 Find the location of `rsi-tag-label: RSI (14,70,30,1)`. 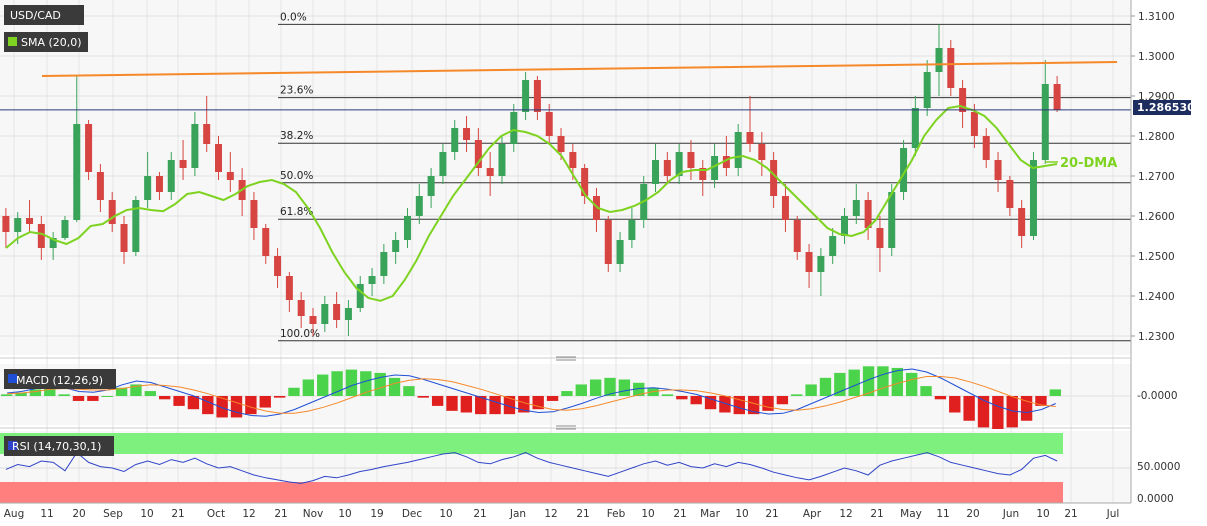

rsi-tag-label: RSI (14,70,30,1) is located at coordinates (56, 446).